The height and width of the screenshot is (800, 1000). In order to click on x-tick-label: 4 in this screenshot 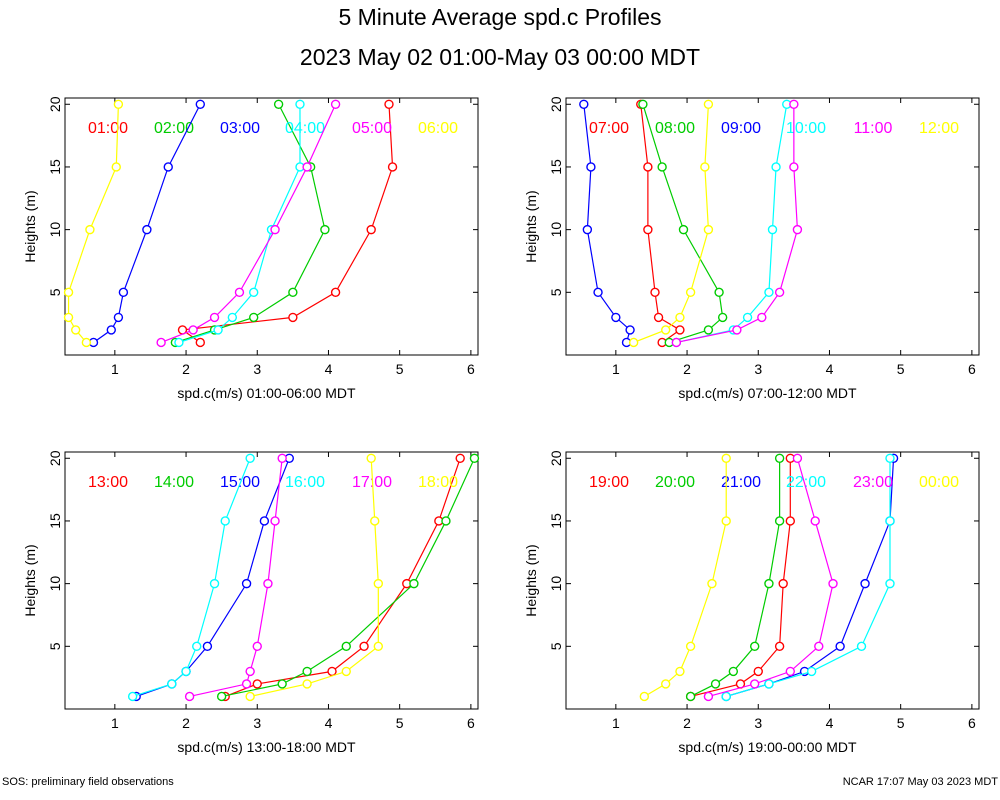, I will do `click(830, 369)`.